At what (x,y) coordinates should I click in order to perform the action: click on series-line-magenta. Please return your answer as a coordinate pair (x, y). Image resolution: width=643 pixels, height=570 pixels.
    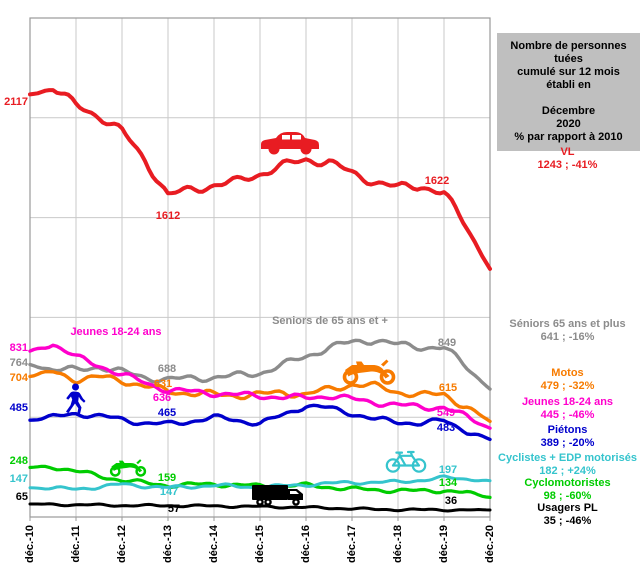
    Looking at the image, I should click on (260, 386).